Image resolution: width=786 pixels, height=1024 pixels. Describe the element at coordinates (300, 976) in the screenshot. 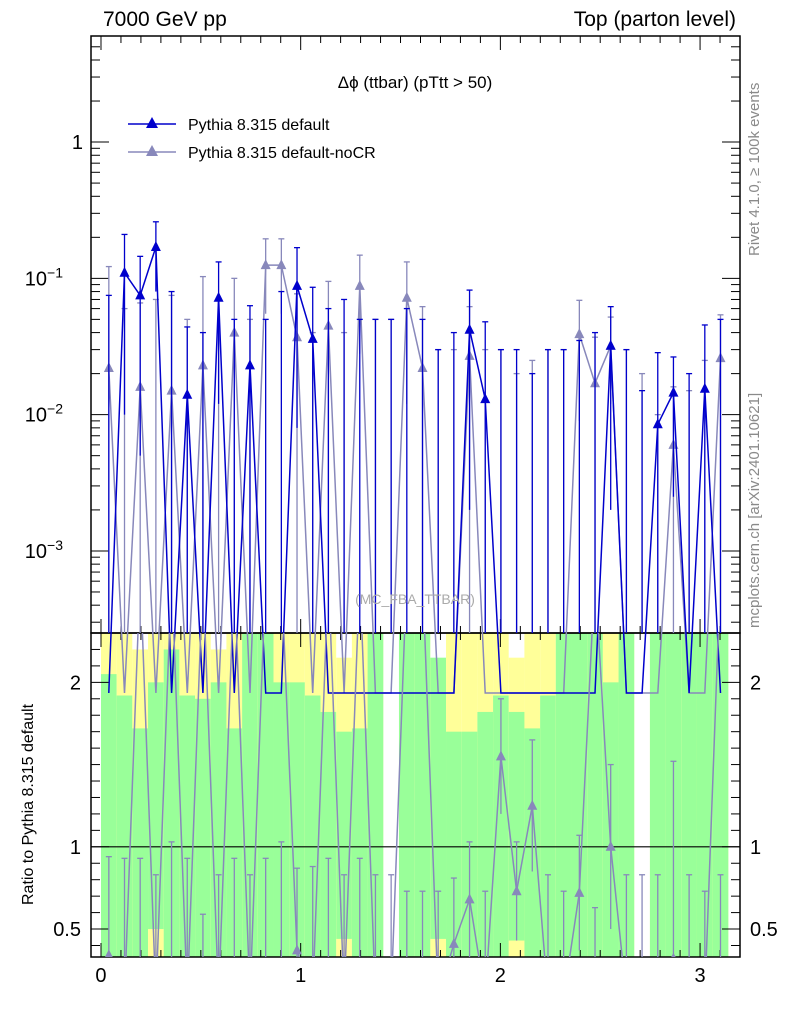

I see `x-tick-label: 1` at that location.